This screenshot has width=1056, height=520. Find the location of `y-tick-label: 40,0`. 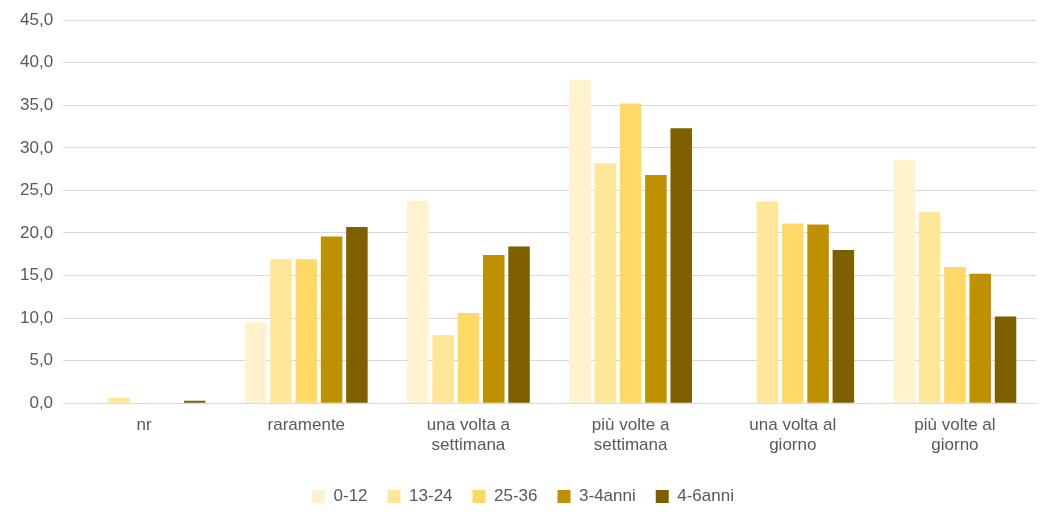

y-tick-label: 40,0 is located at coordinates (36, 62).